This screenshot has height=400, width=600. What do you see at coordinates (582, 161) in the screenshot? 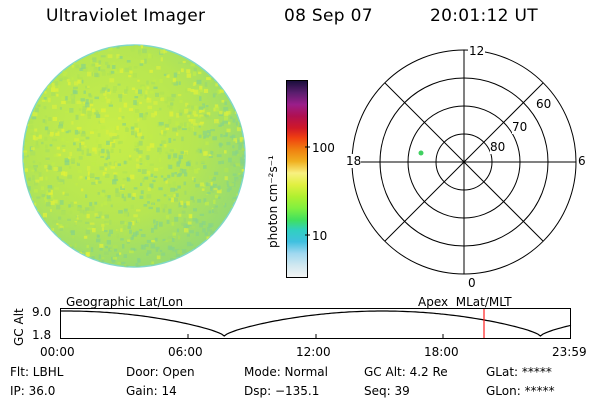
I see `mlt-label-6: 6` at bounding box center [582, 161].